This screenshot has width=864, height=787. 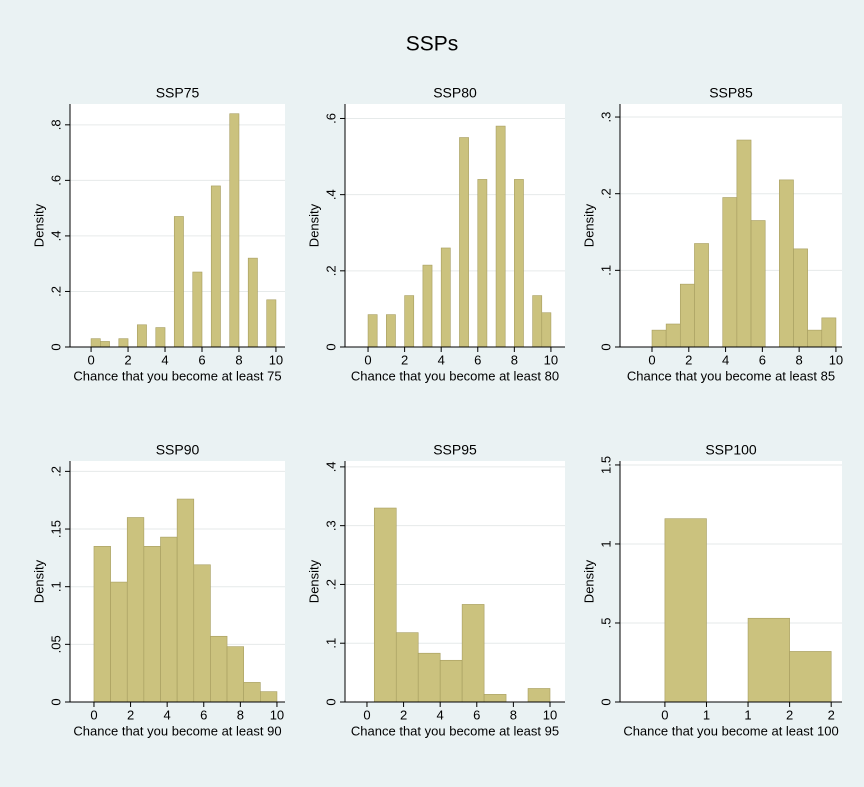 What do you see at coordinates (177, 730) in the screenshot?
I see `x-axis-label: Chance that you become at least 90` at bounding box center [177, 730].